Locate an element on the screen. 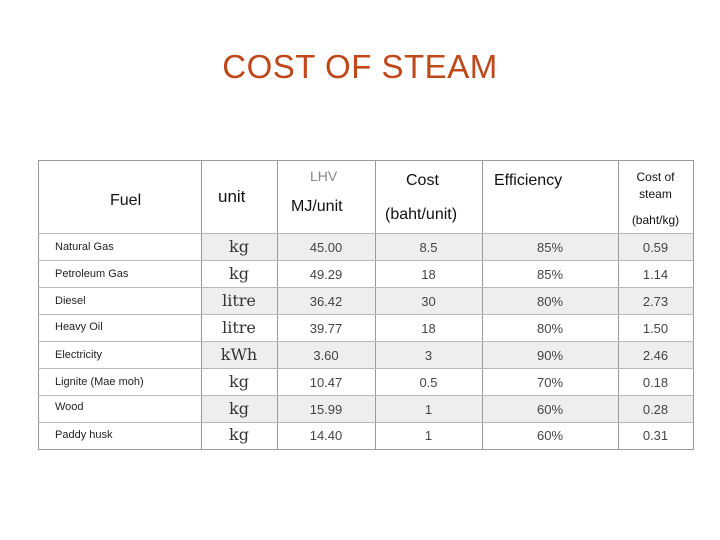  fuel-name: Petroleum Gas is located at coordinates (92, 274).